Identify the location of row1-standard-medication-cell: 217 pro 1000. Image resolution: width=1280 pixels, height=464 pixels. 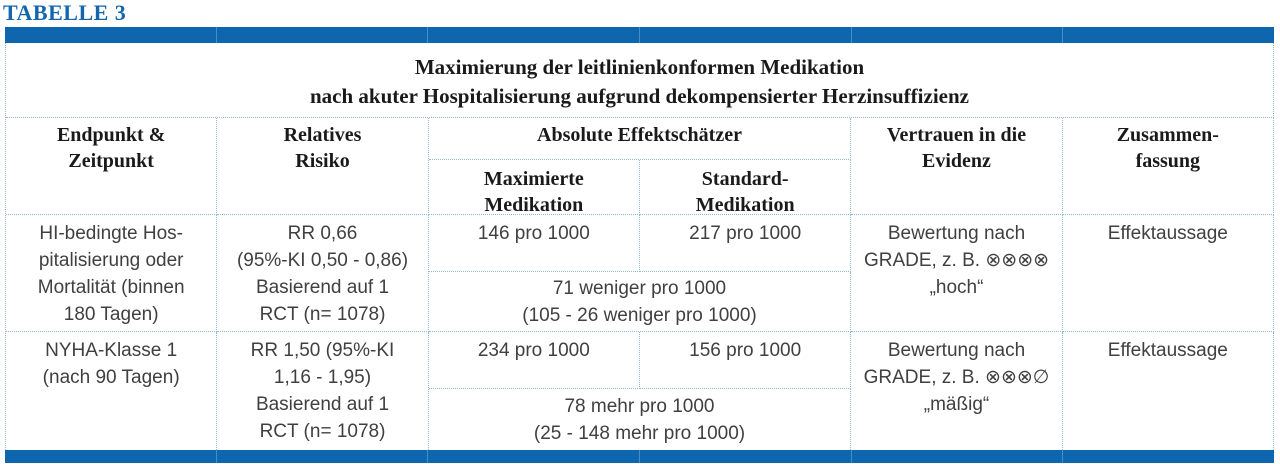
(745, 243).